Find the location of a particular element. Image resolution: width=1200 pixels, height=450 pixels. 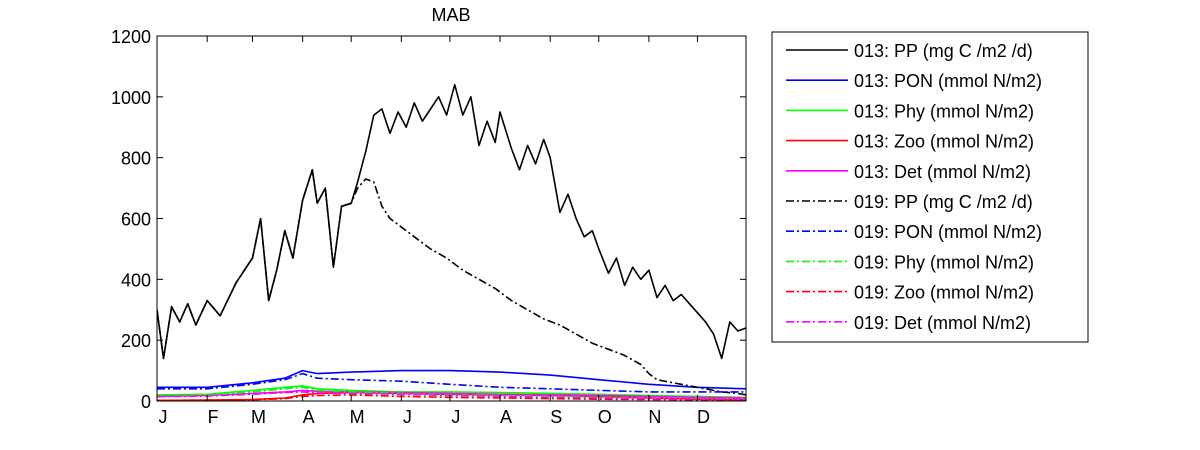

x-tick-label: F is located at coordinates (213, 417).